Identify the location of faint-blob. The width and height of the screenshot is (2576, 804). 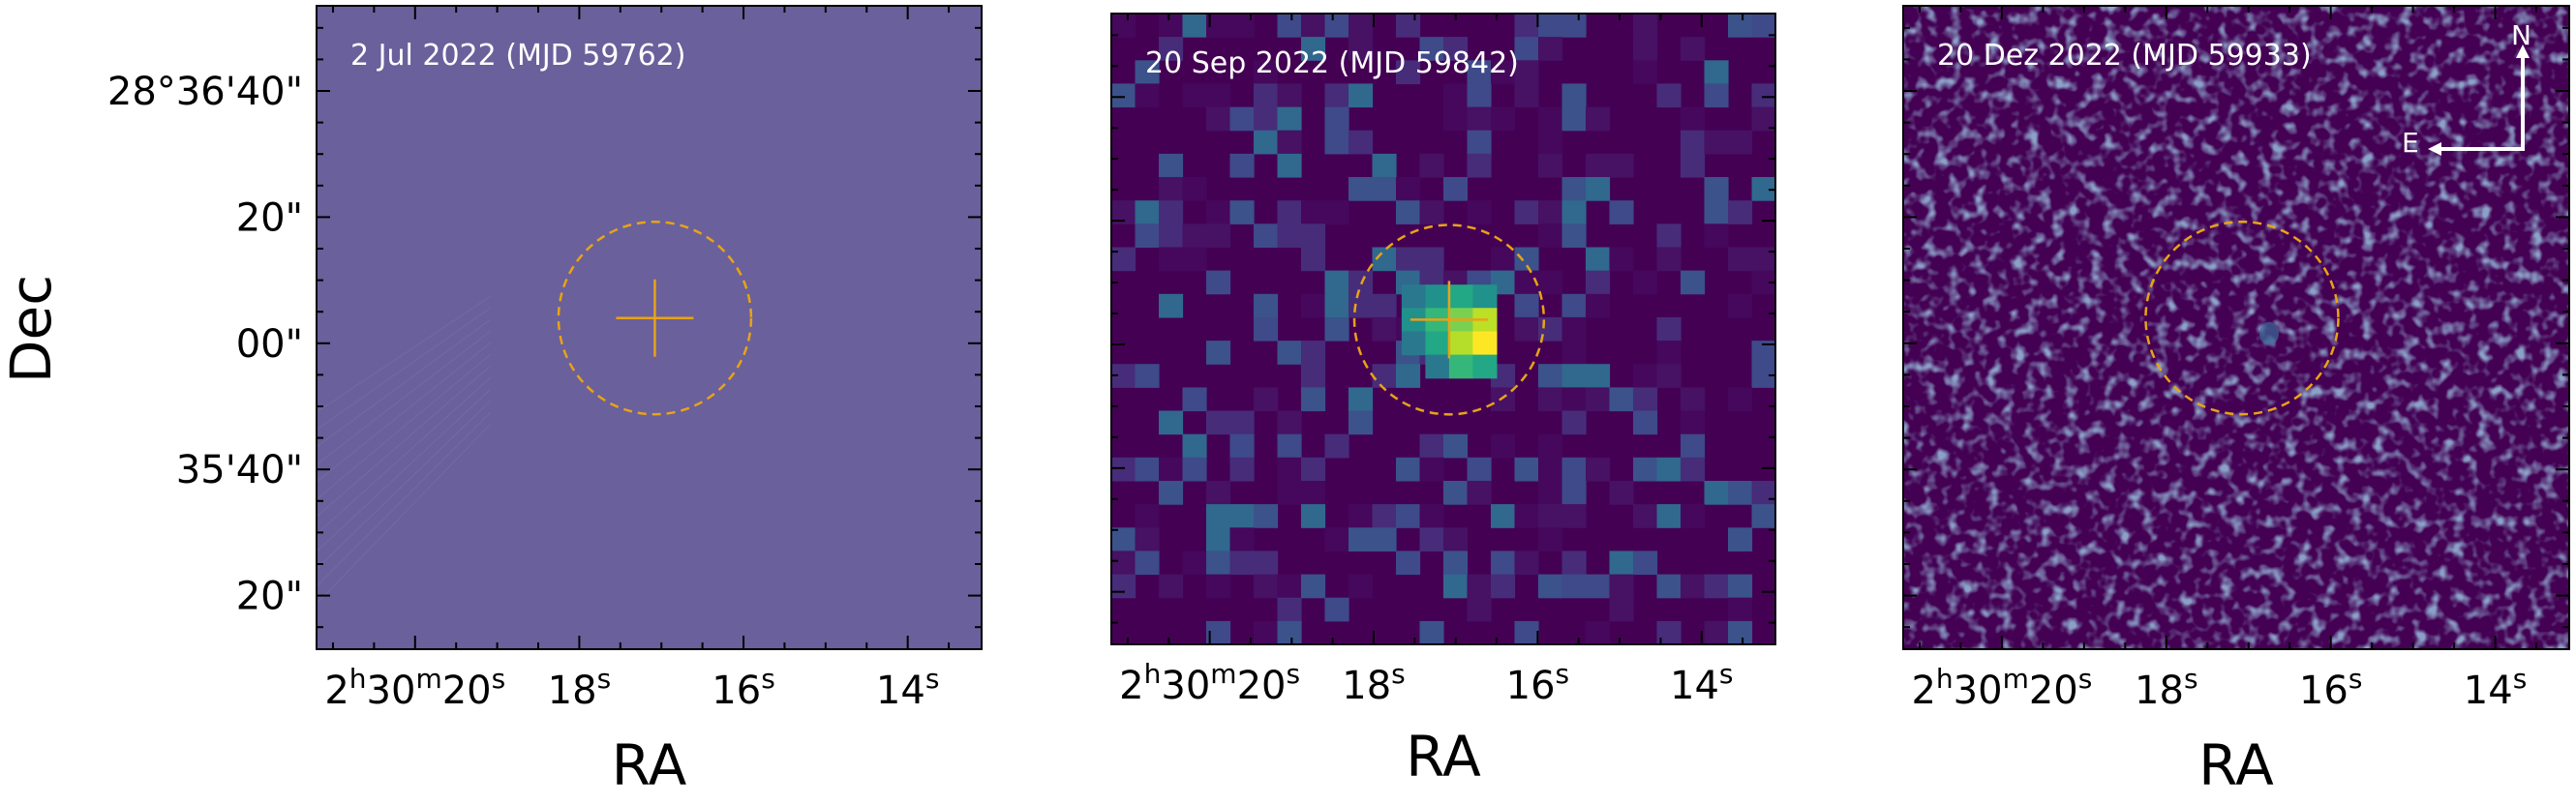
(2269, 333).